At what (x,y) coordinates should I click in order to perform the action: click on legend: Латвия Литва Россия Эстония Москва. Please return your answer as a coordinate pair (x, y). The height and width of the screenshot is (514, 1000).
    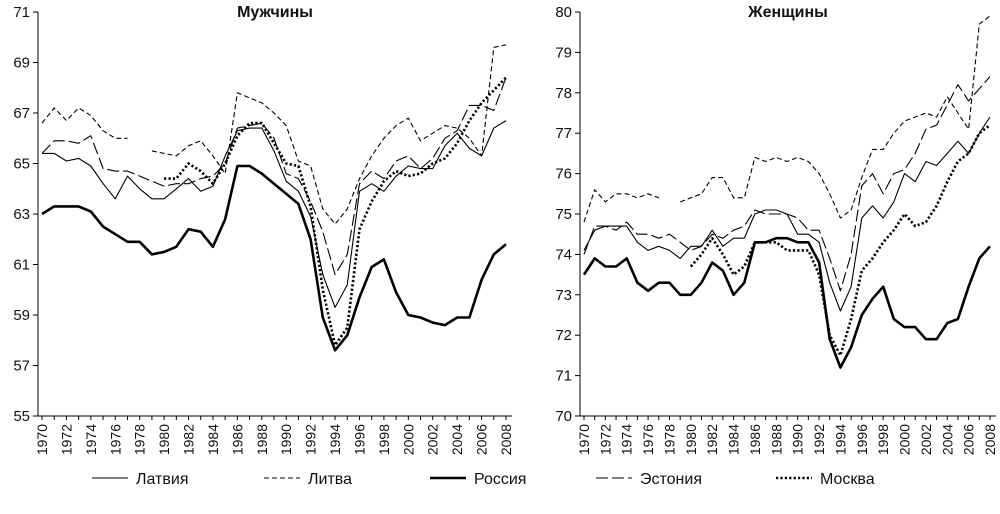
    Looking at the image, I should click on (483, 479).